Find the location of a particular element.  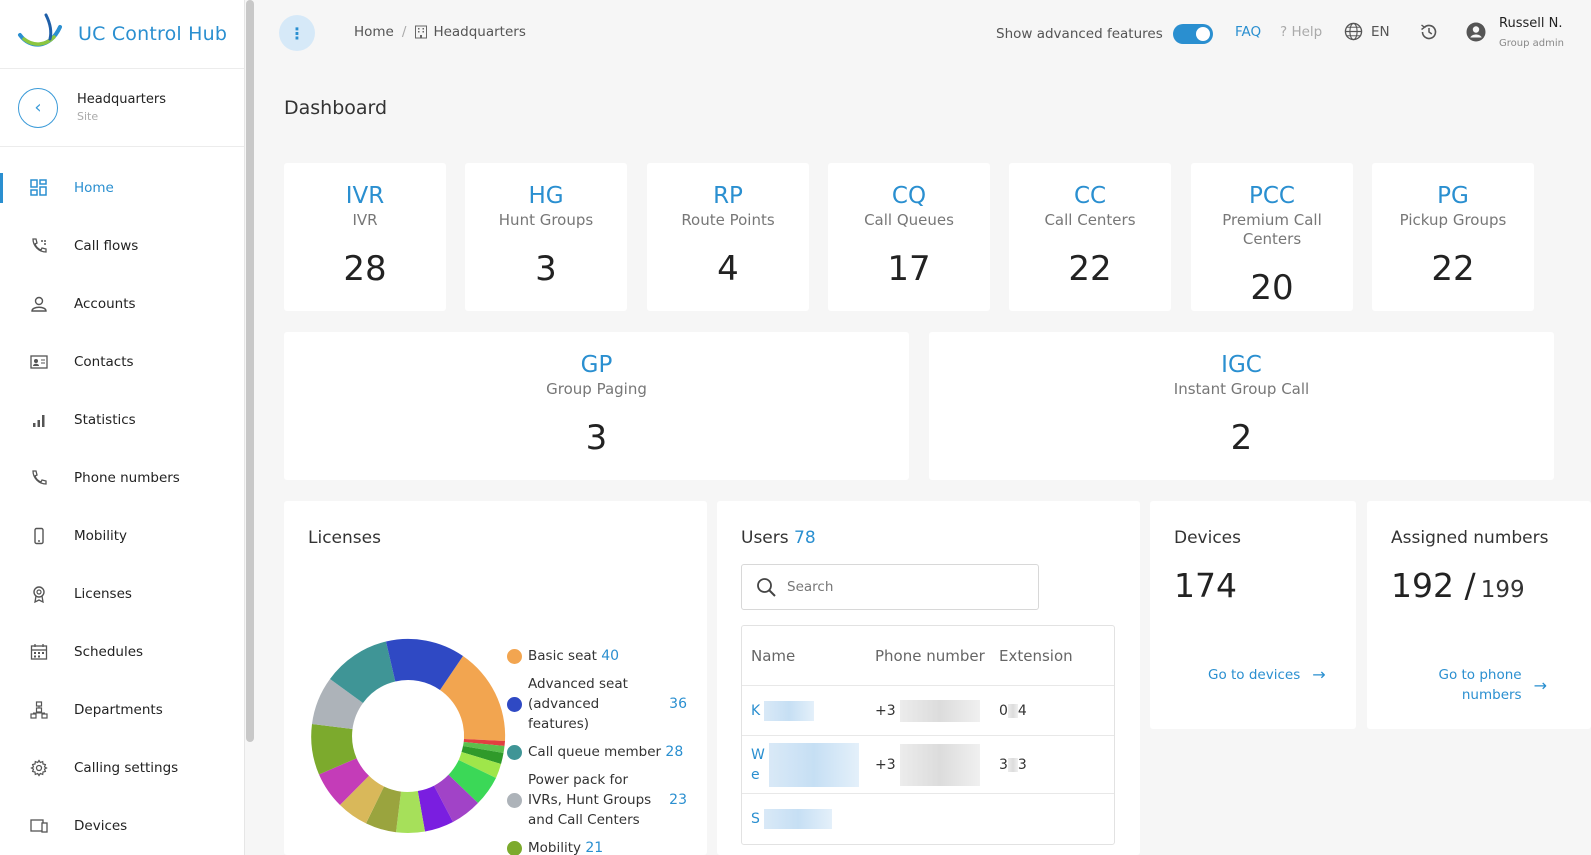

licenses-title: Licenses is located at coordinates (344, 538).